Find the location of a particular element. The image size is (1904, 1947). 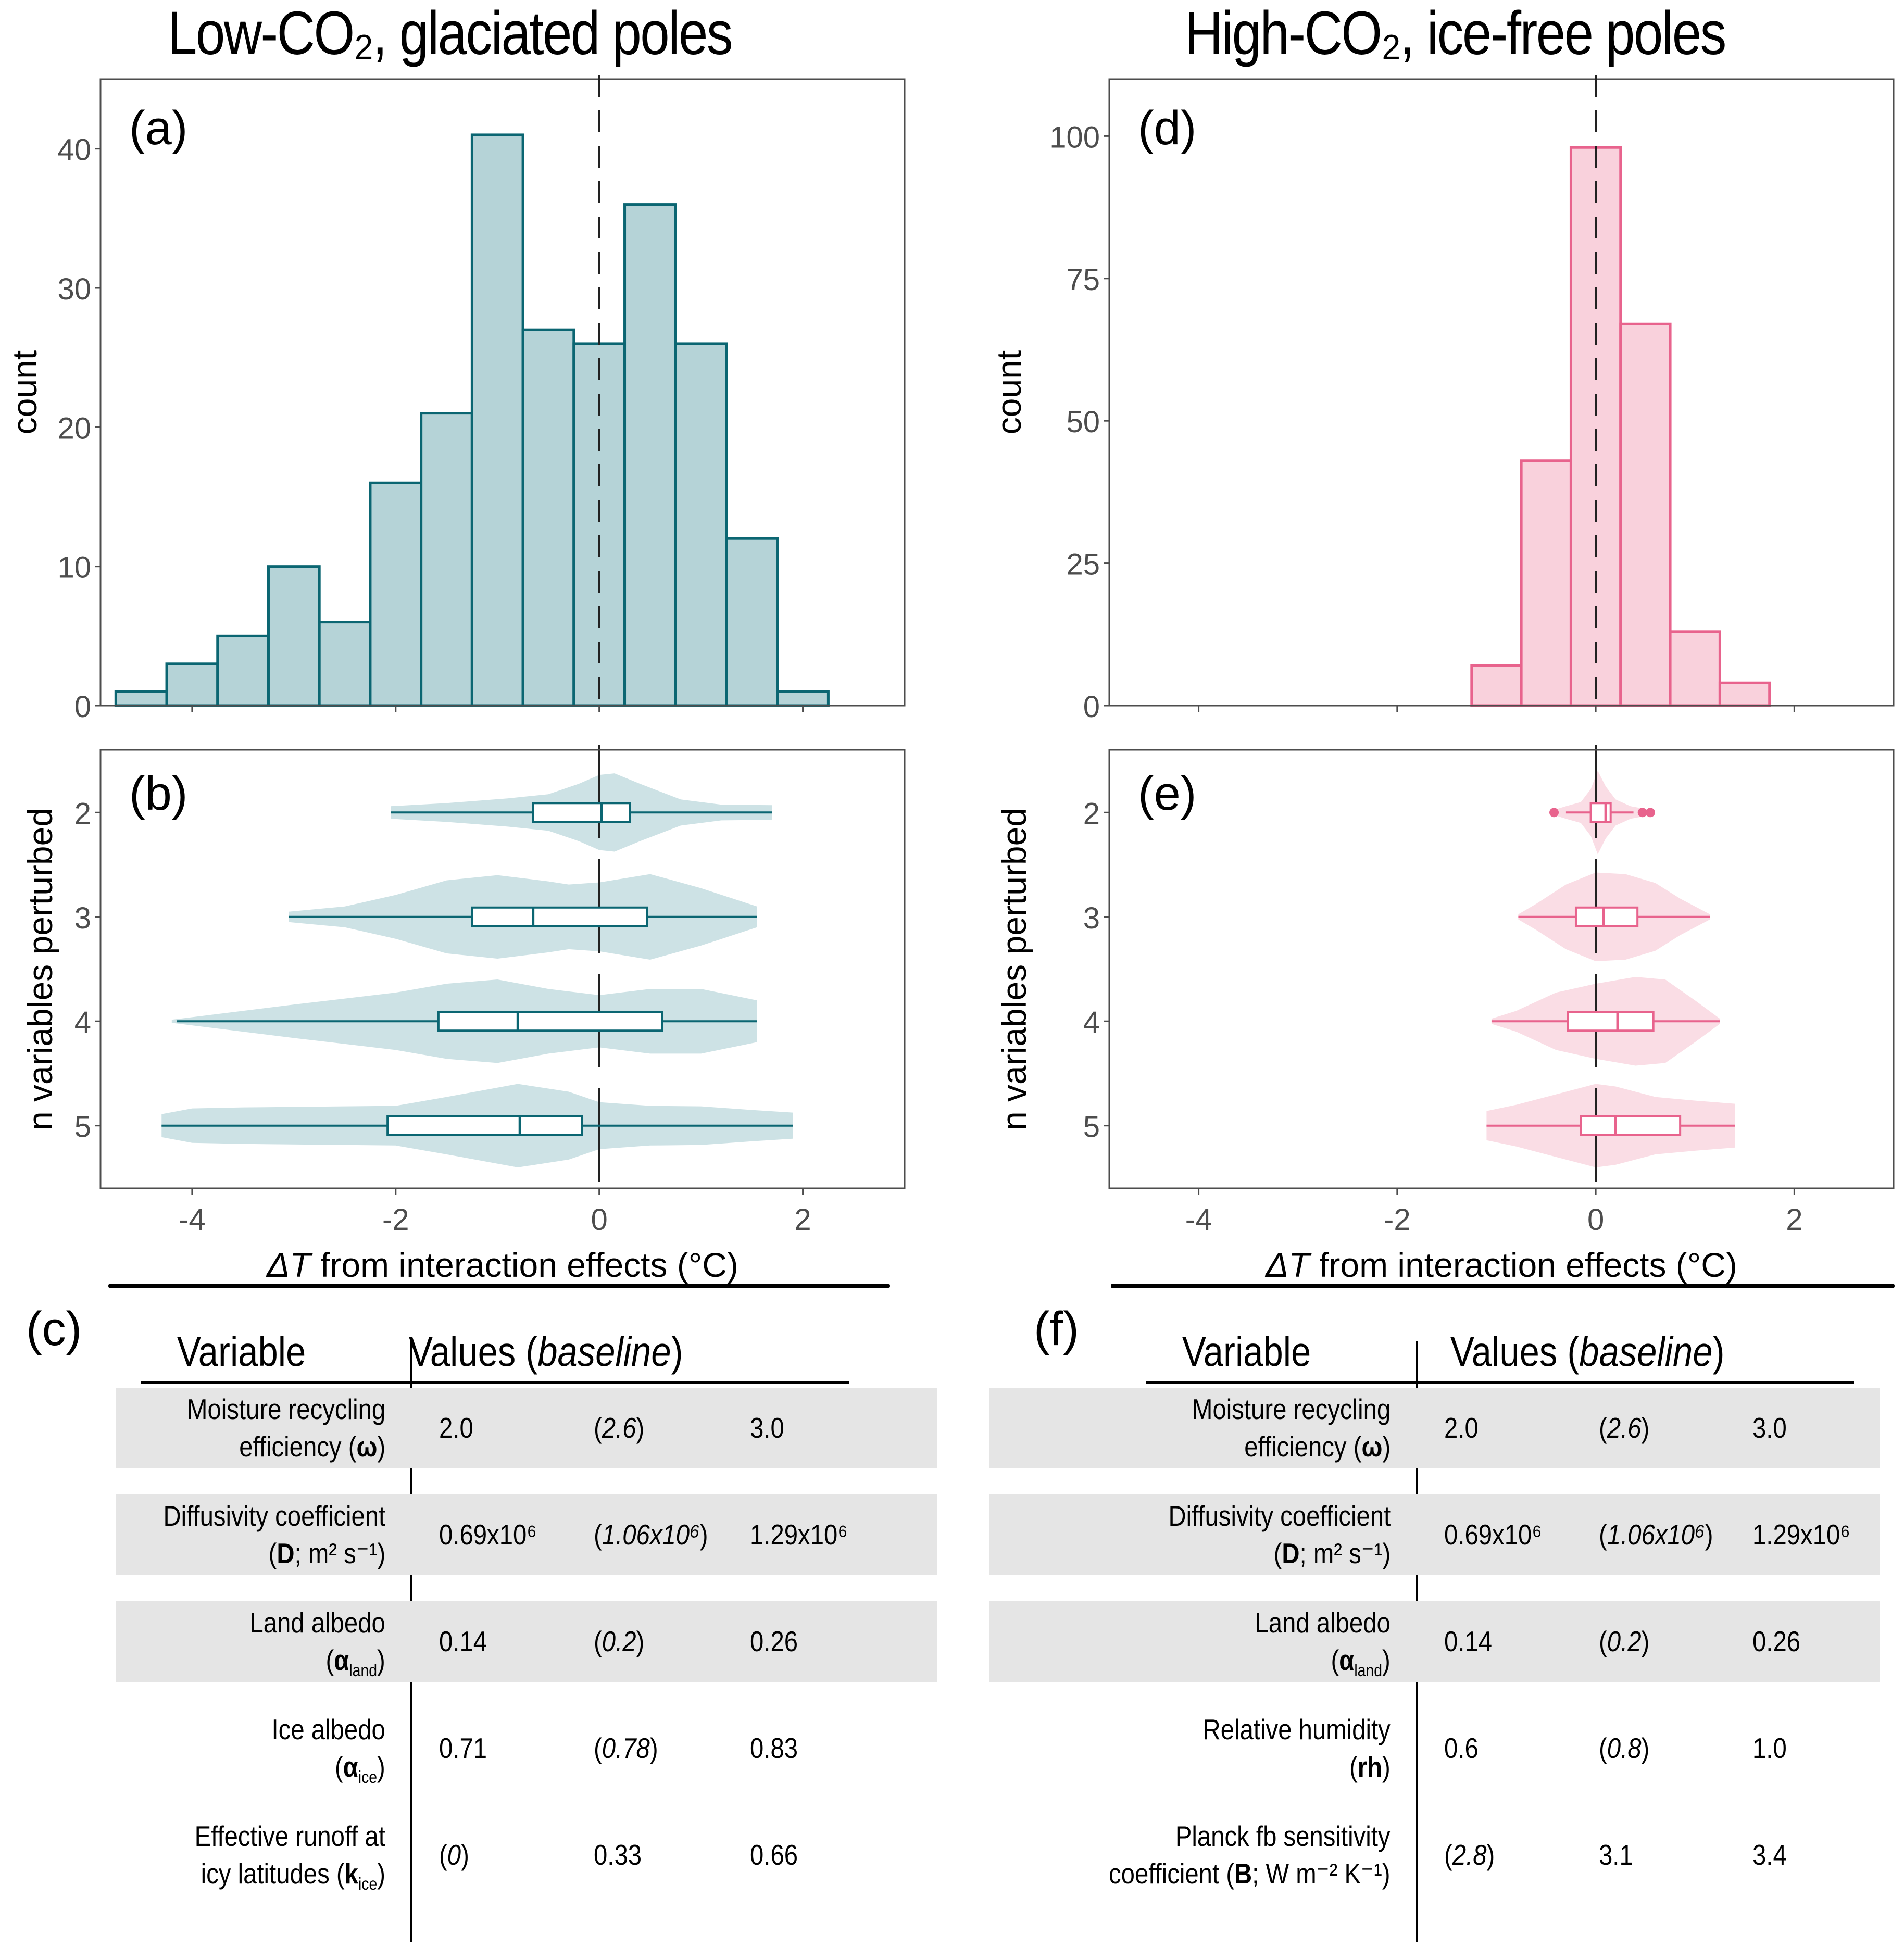

x-tick-label: -4 is located at coordinates (192, 1220).